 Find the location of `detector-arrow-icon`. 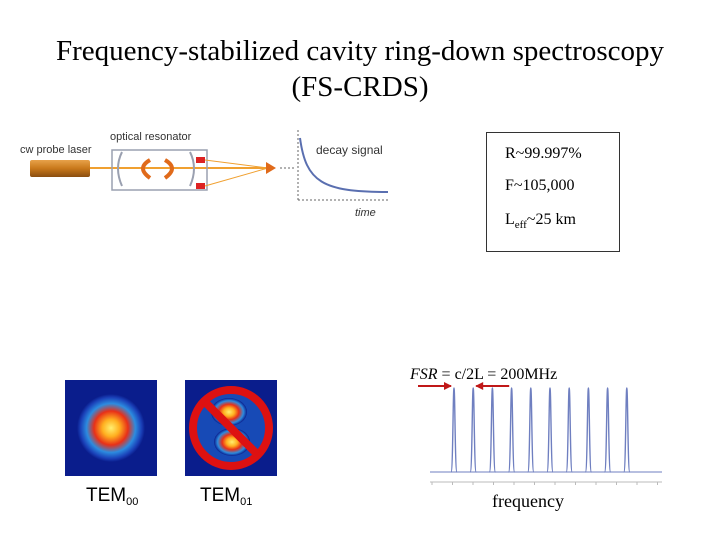

detector-arrow-icon is located at coordinates (271, 168).